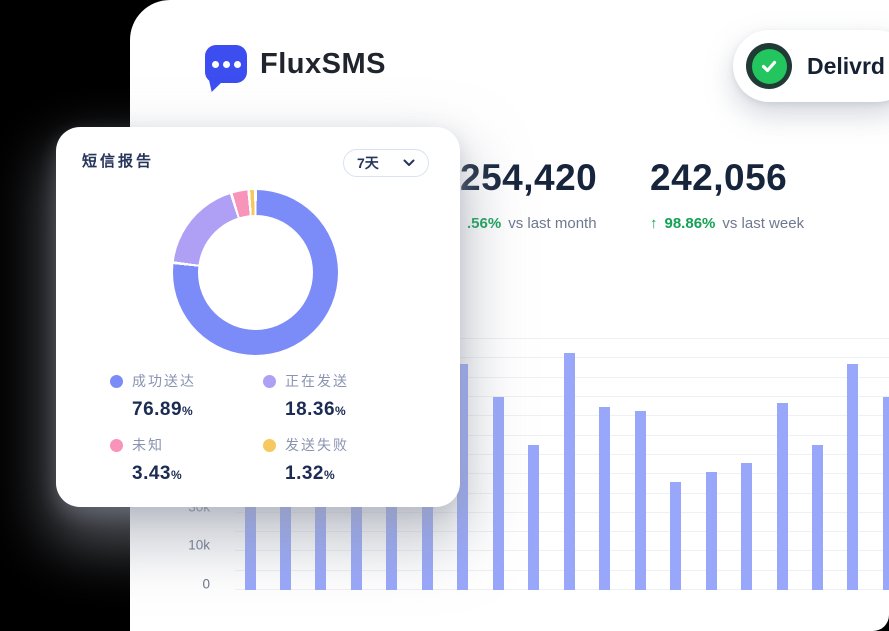 The width and height of the screenshot is (889, 631). I want to click on legend-item-sending: 正在发送 18.36%, so click(338, 396).